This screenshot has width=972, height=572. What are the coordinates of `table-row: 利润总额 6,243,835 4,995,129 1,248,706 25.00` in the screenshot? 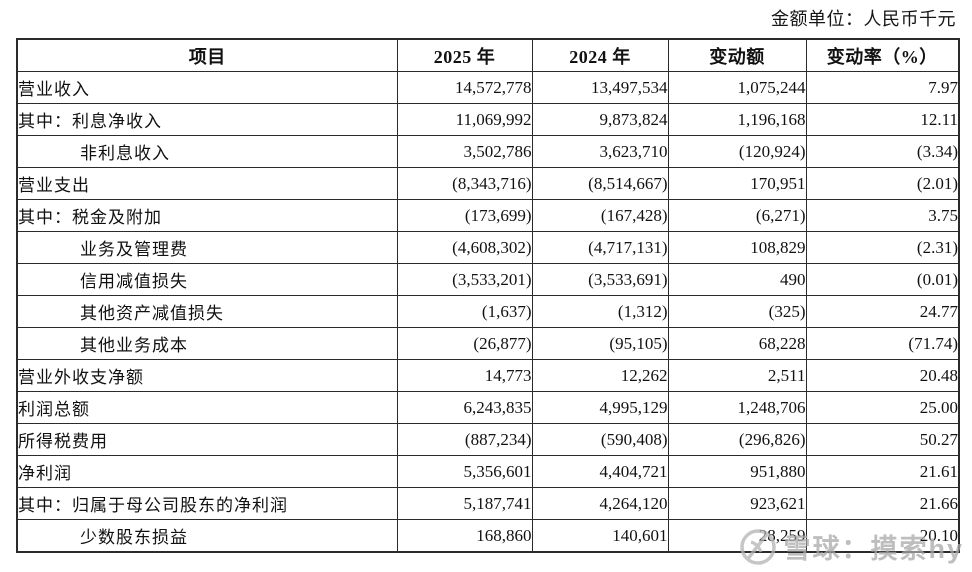 It's located at (488, 407).